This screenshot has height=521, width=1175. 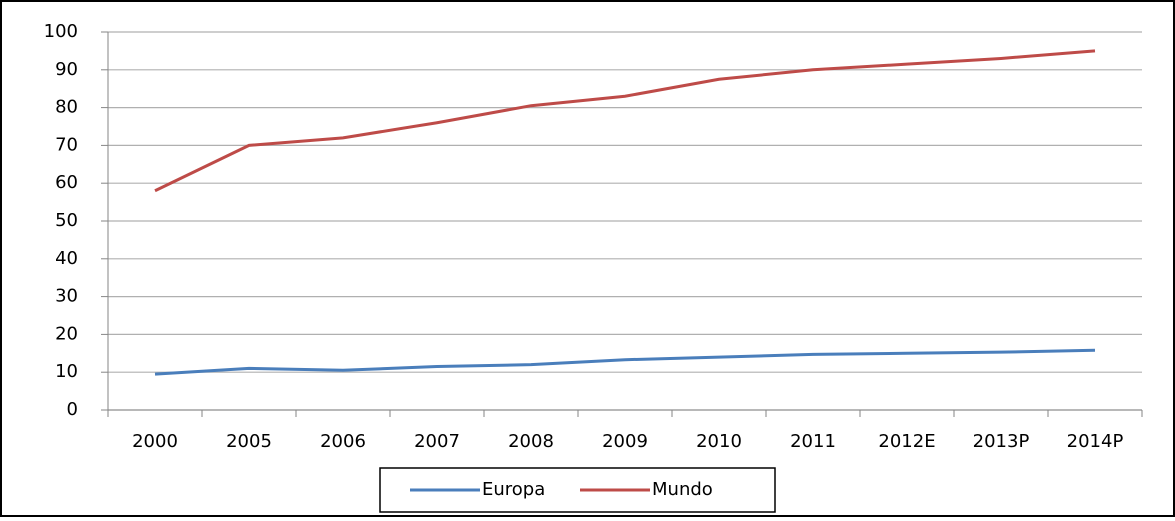 What do you see at coordinates (625, 362) in the screenshot?
I see `series-line` at bounding box center [625, 362].